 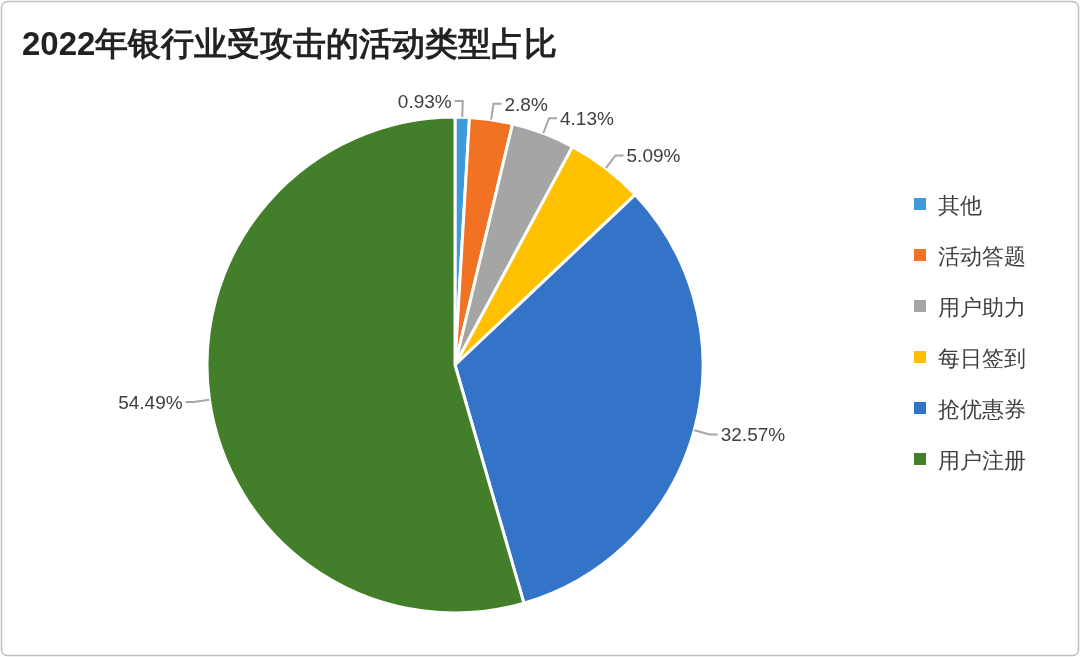 What do you see at coordinates (150, 403) in the screenshot?
I see `data-label: 54.49%` at bounding box center [150, 403].